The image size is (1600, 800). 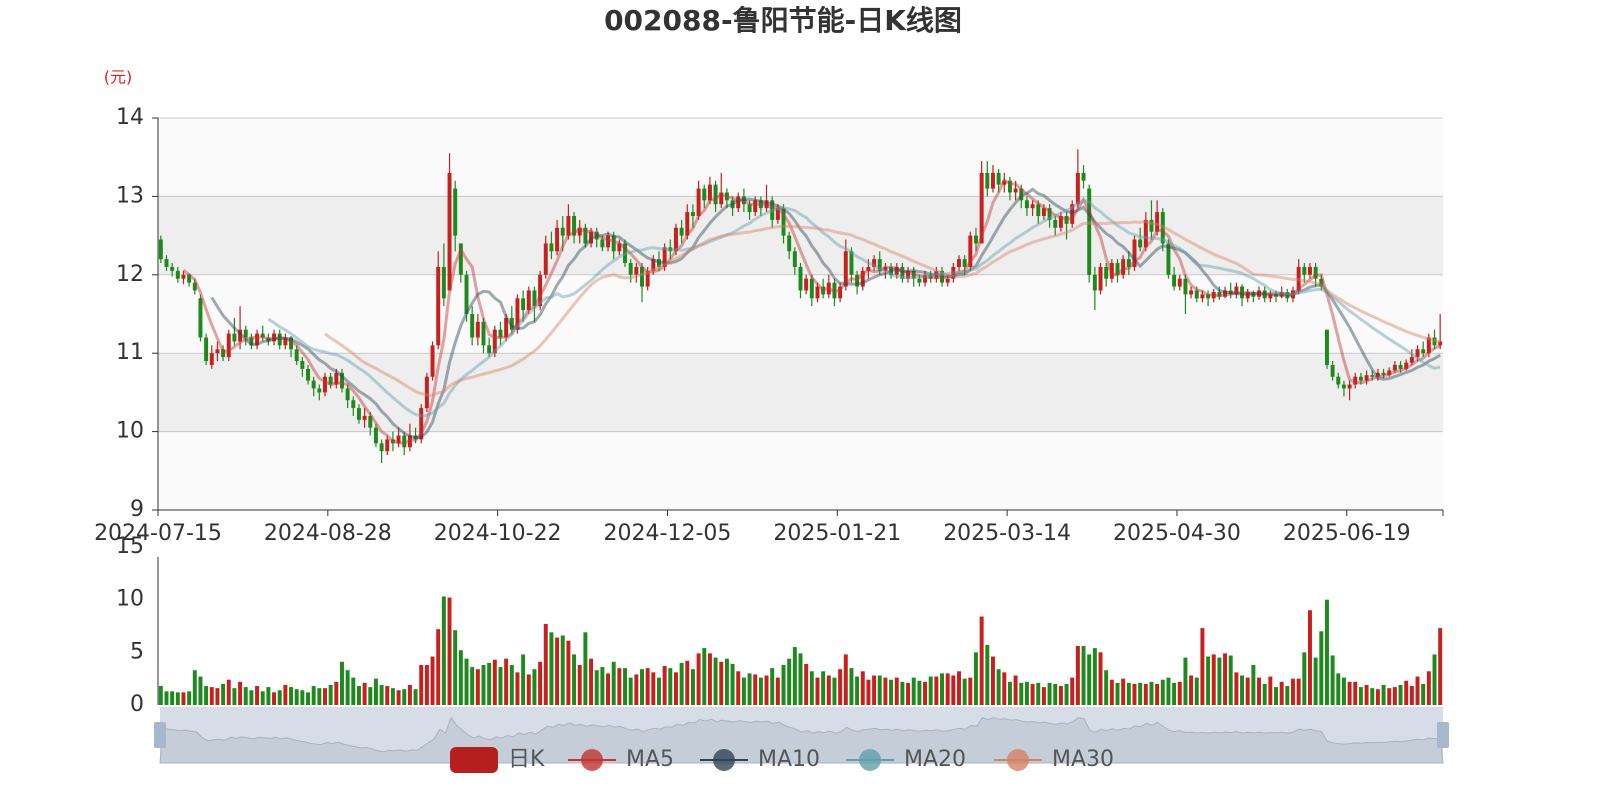 What do you see at coordinates (497, 760) in the screenshot?
I see `legend-item: 日K` at bounding box center [497, 760].